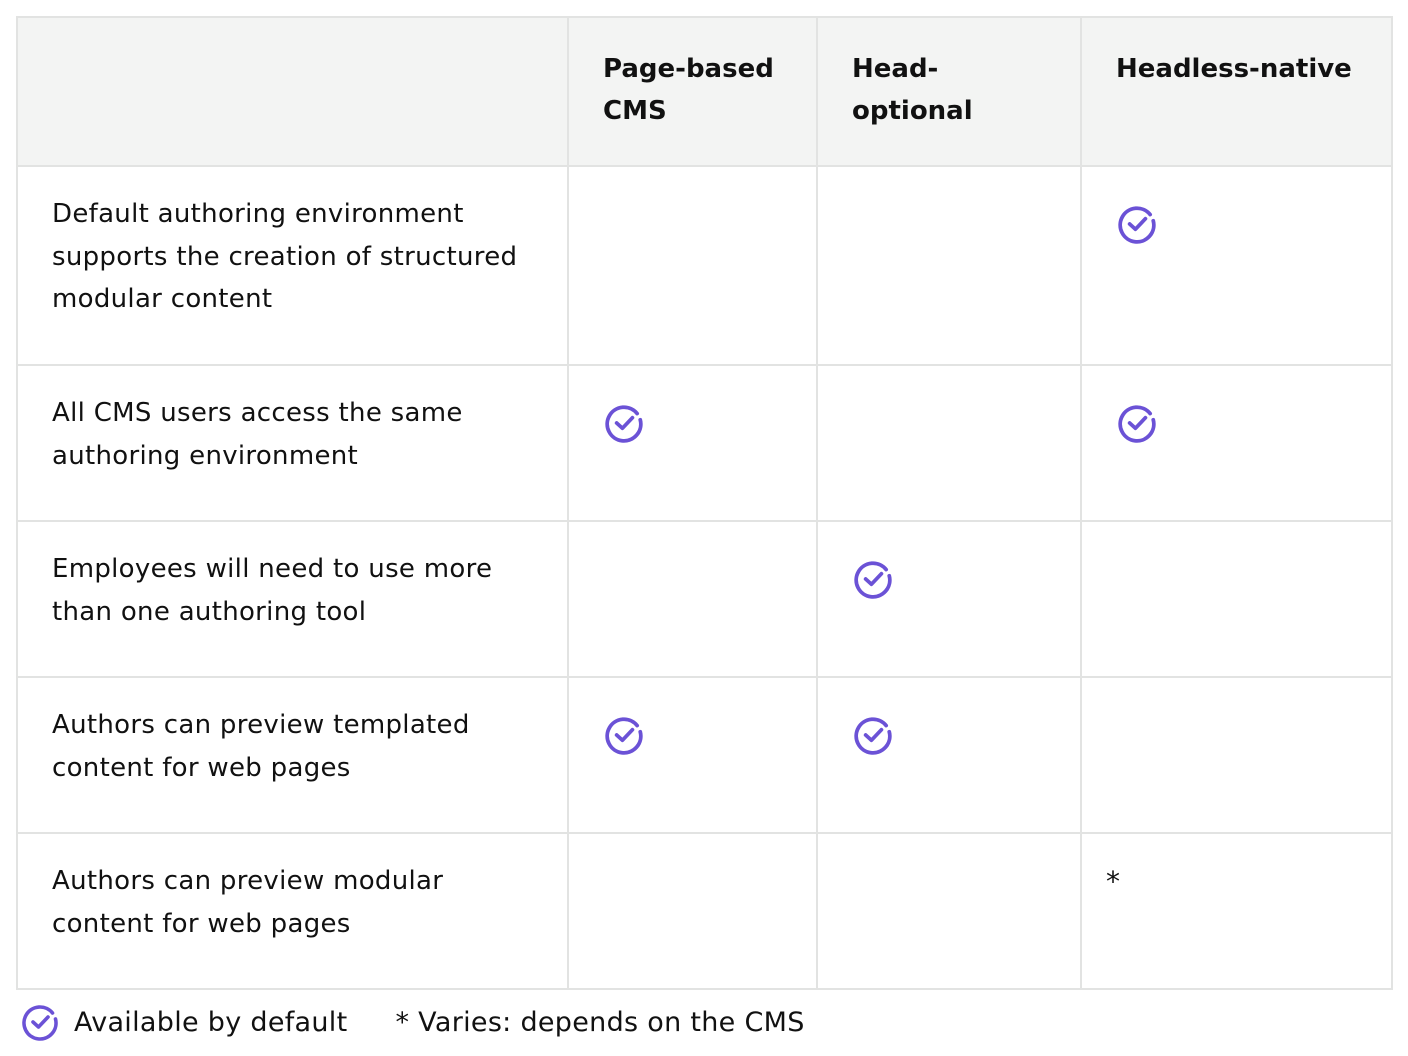  What do you see at coordinates (949, 91) in the screenshot?
I see `header-head-optional: Head-optional` at bounding box center [949, 91].